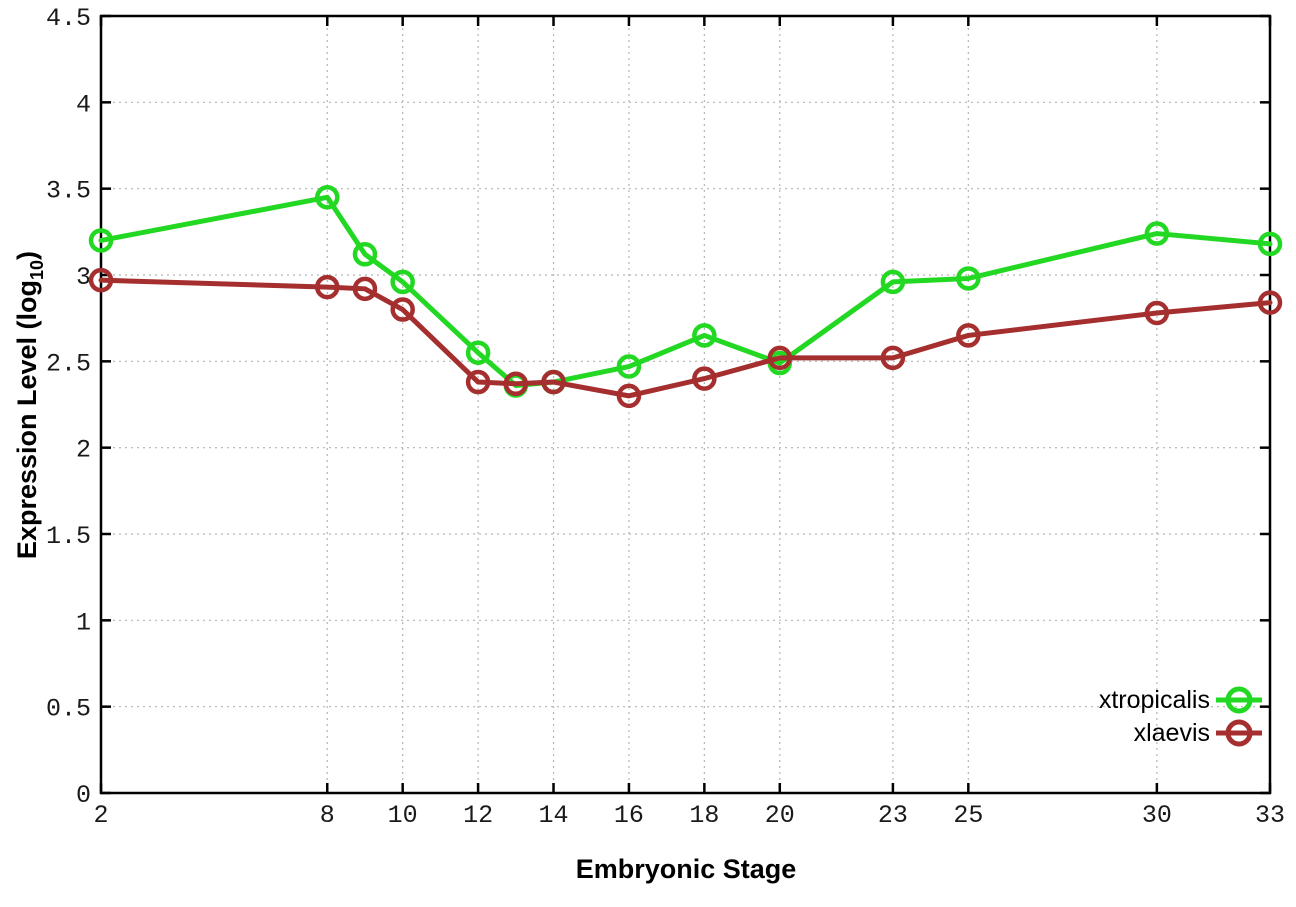 This screenshot has height=907, width=1296. I want to click on y-axis-title-subscript: 10, so click(37, 269).